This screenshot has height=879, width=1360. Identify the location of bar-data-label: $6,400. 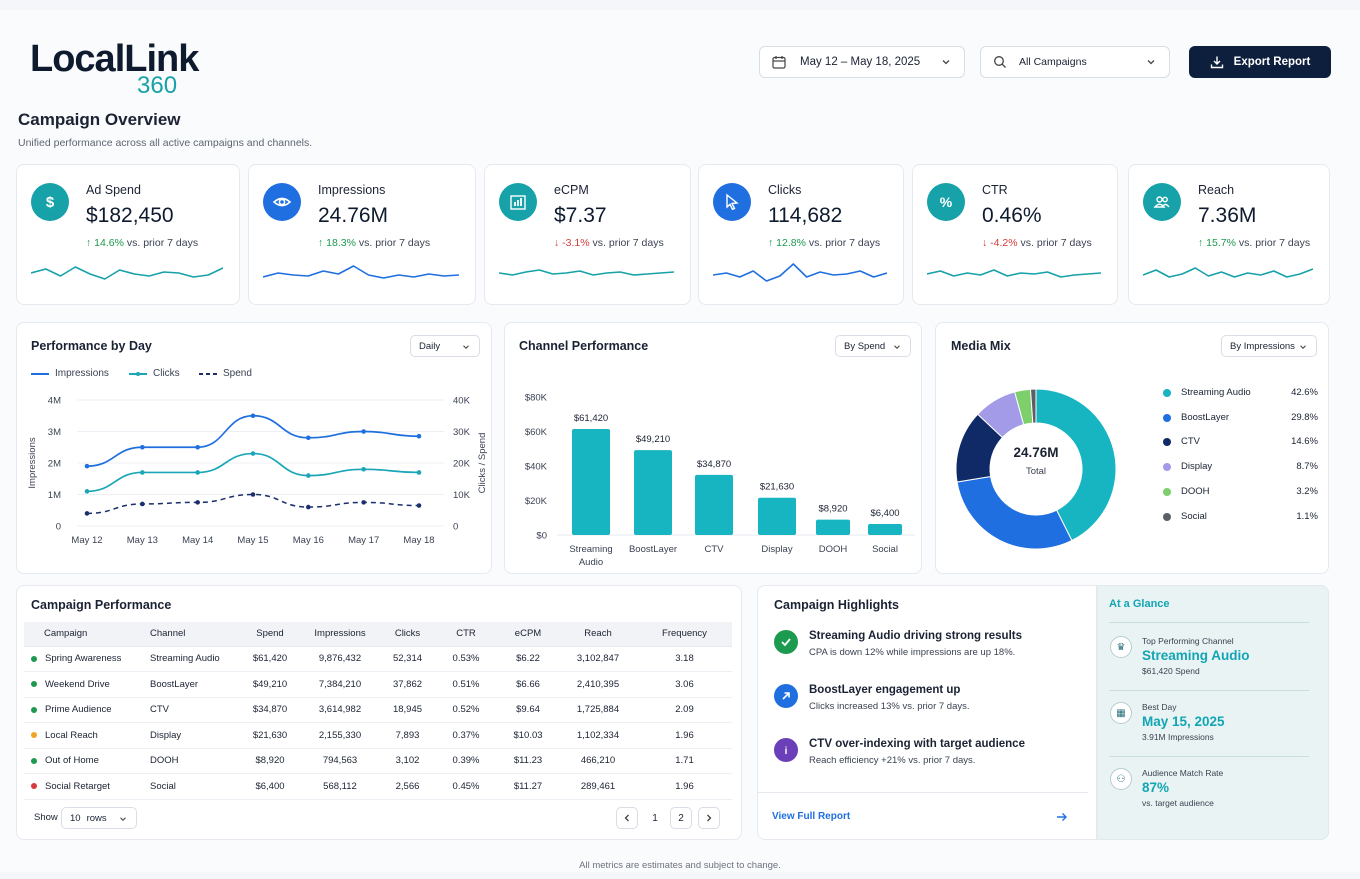
(884, 513).